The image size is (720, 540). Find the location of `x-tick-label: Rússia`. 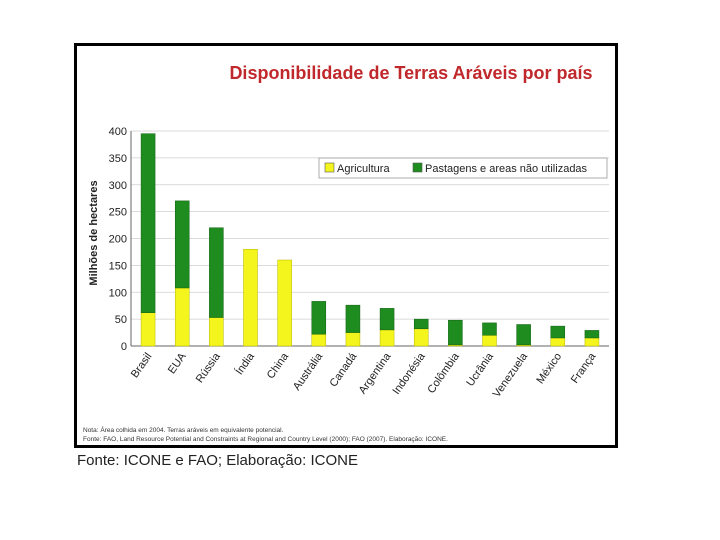

x-tick-label: Rússia is located at coordinates (209, 367).